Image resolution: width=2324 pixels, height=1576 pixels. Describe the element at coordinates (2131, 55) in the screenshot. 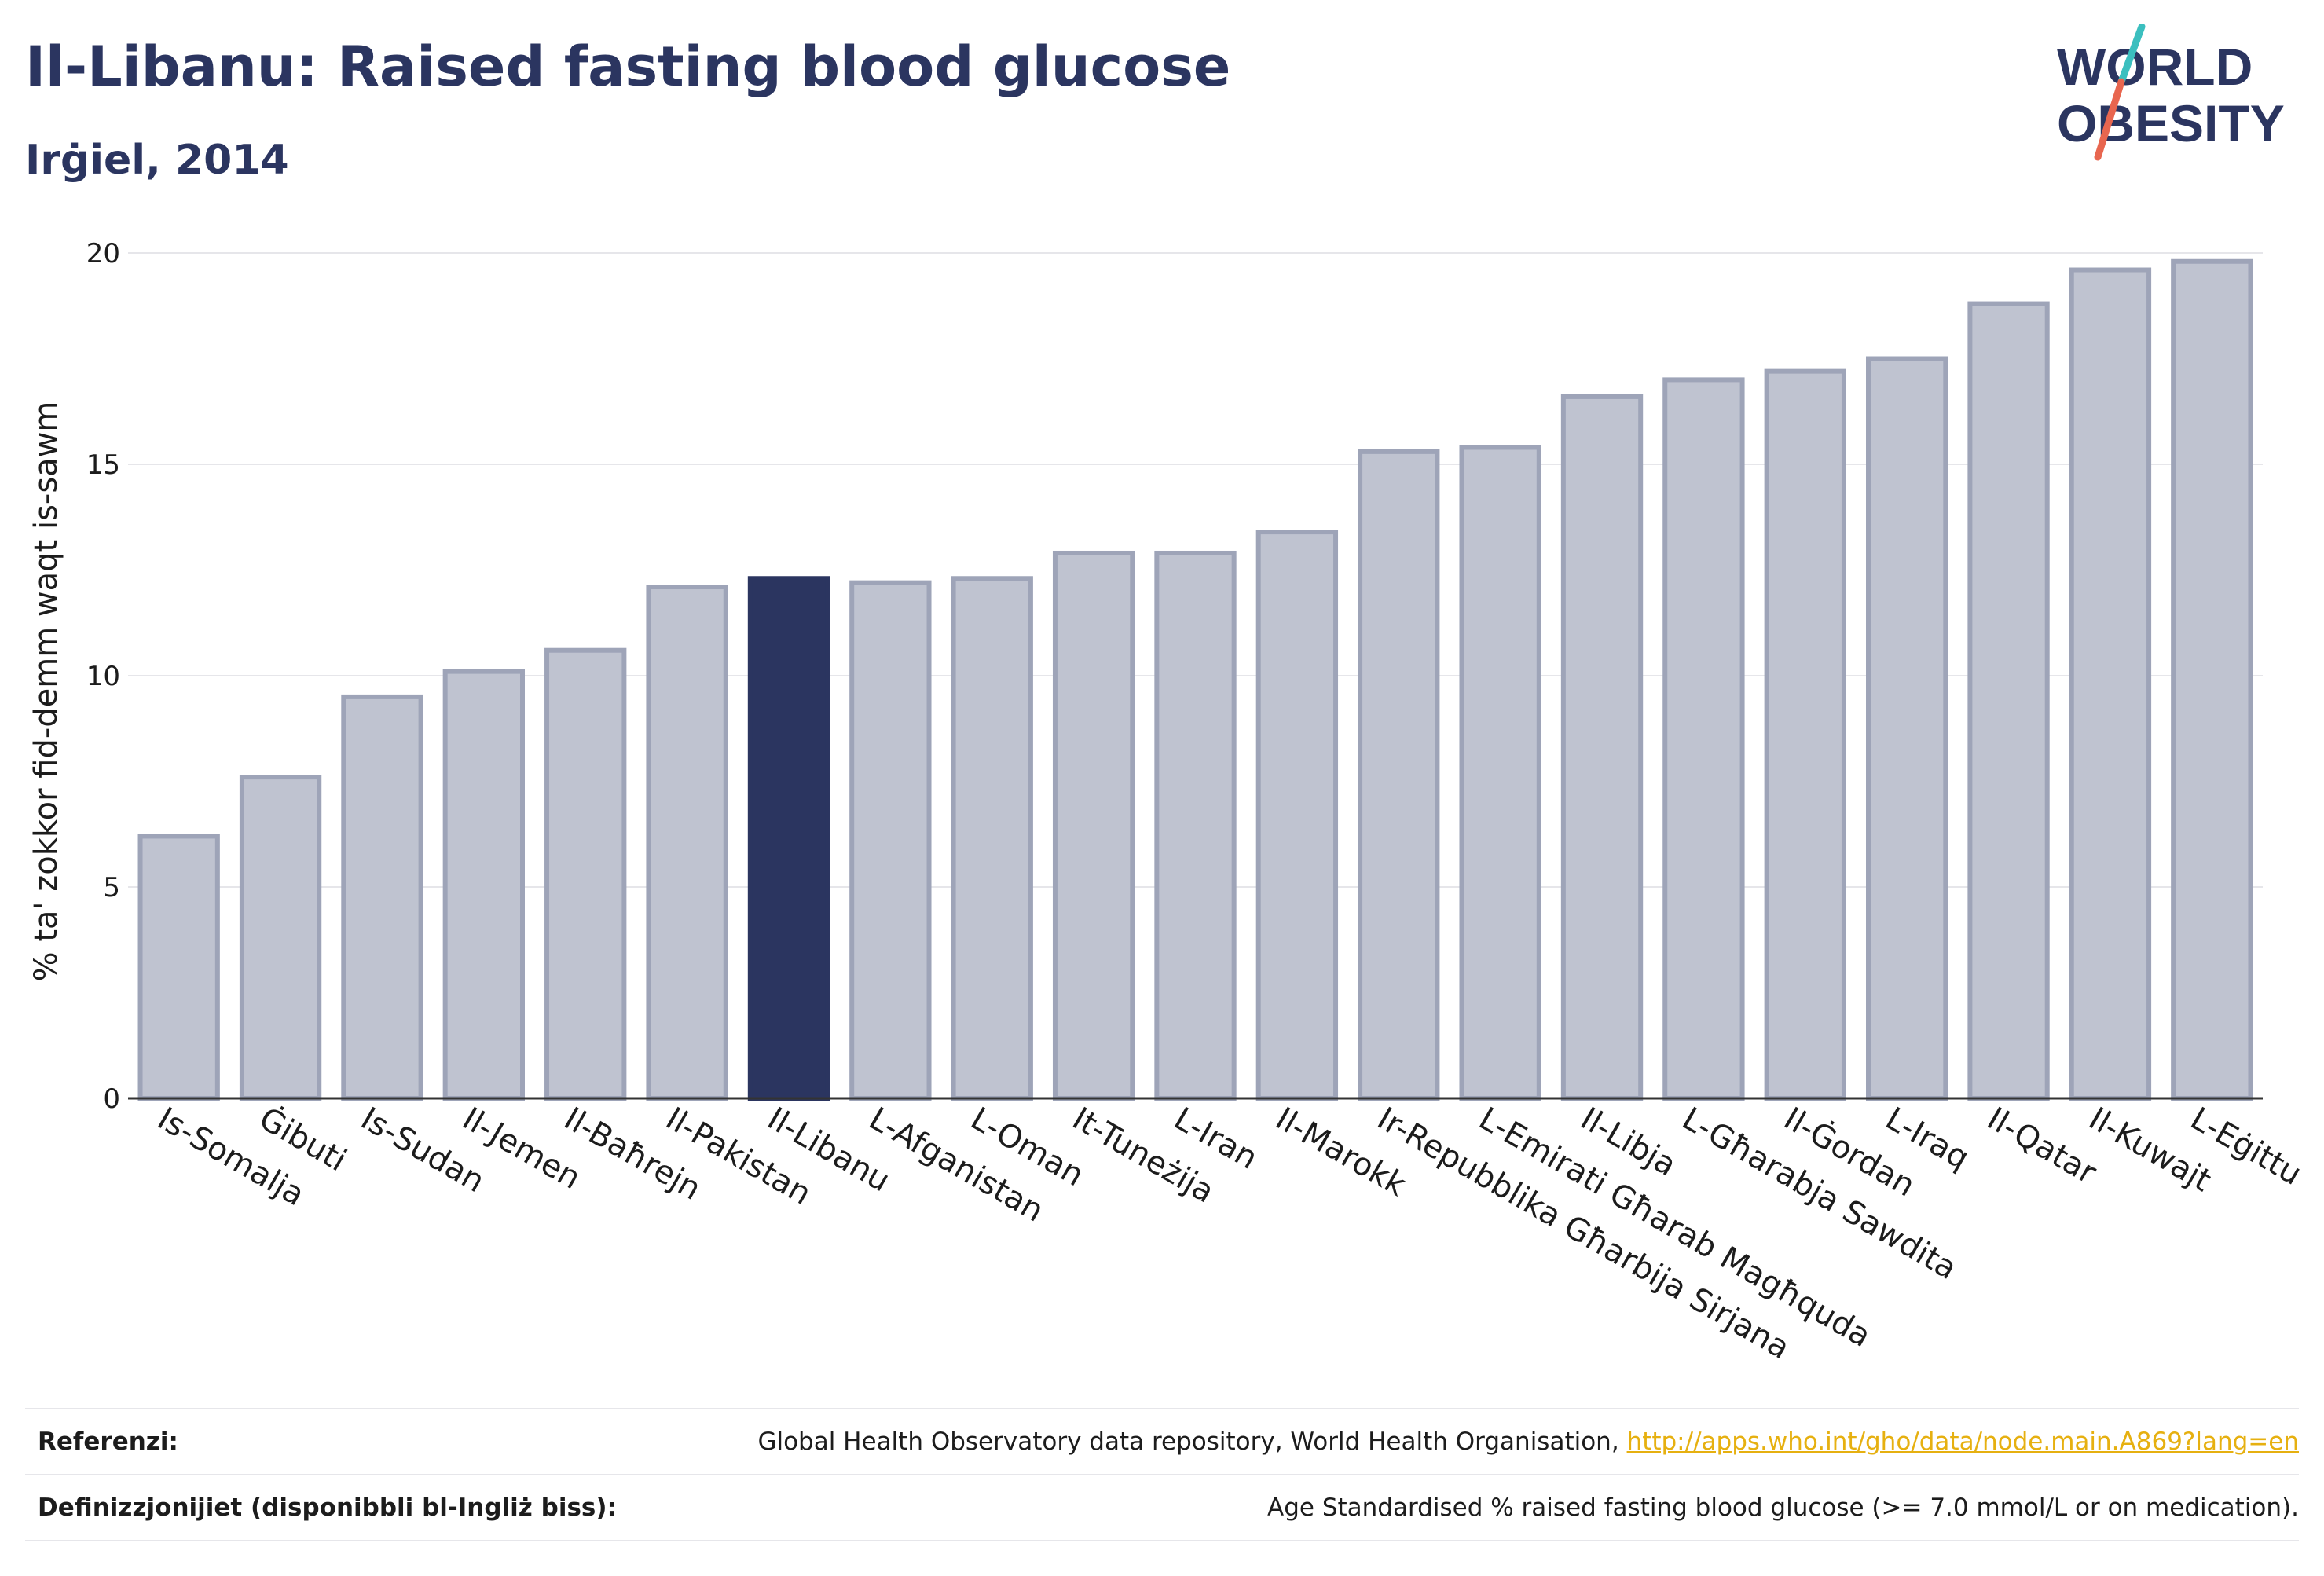

I see `logo-slash-teal` at that location.